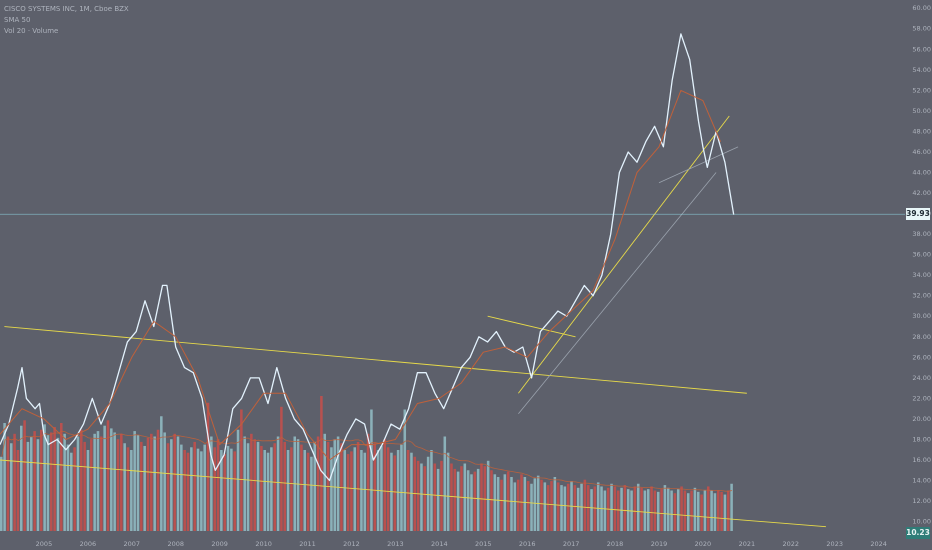 The width and height of the screenshot is (932, 550). I want to click on x-tick-label: 2015, so click(483, 544).